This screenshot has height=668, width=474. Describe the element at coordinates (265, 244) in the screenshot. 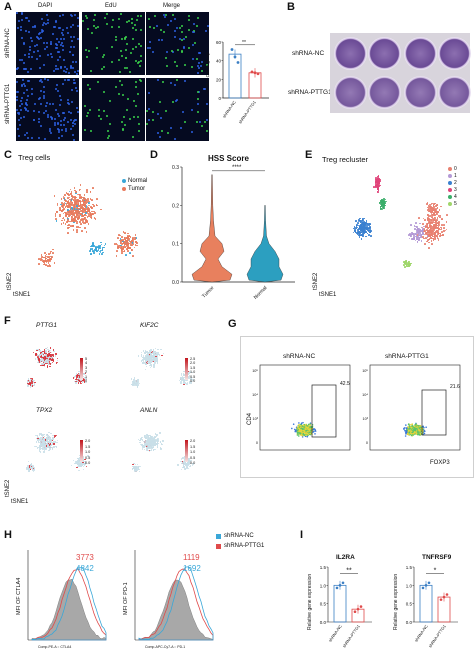

I see `violin` at that location.